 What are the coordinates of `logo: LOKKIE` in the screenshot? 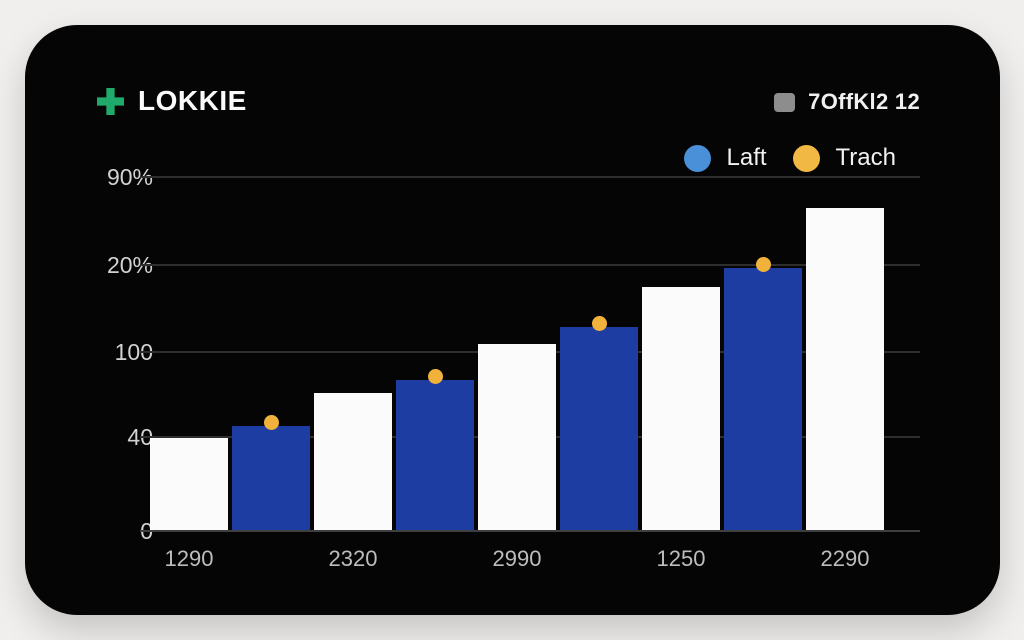 It's located at (172, 101).